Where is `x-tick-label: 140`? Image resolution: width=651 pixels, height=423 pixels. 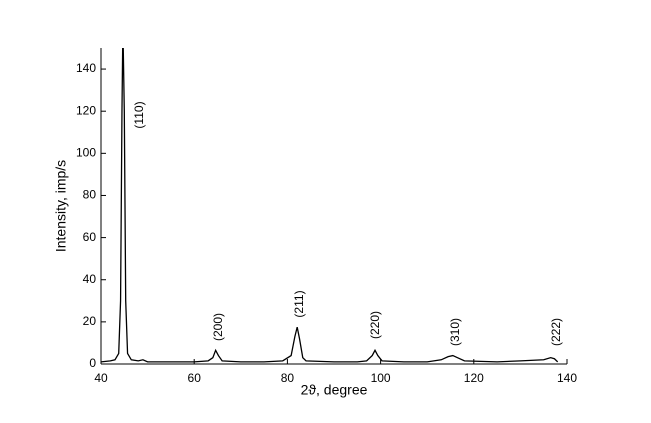
x-tick-label: 140 is located at coordinates (567, 378).